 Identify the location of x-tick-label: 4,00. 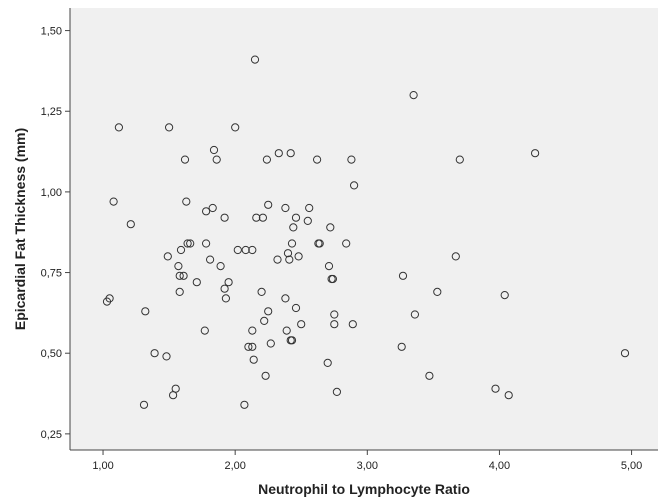
(499, 466).